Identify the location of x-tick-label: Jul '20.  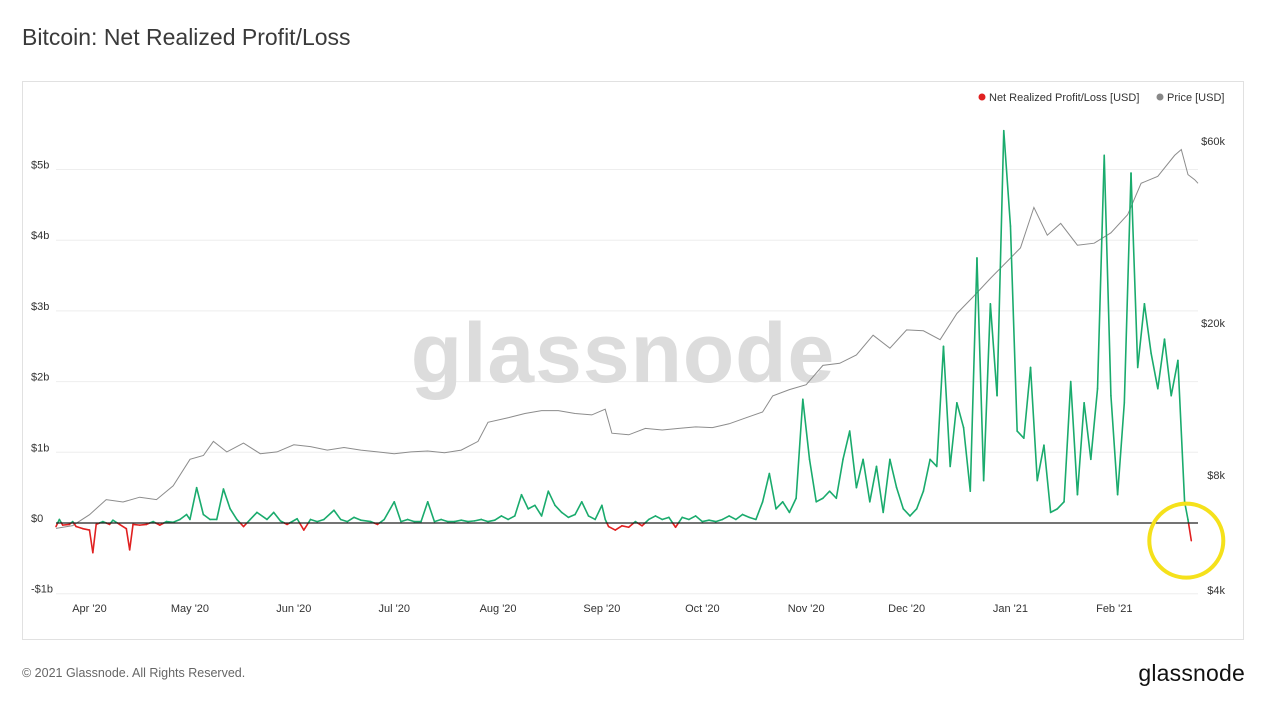
(394, 609).